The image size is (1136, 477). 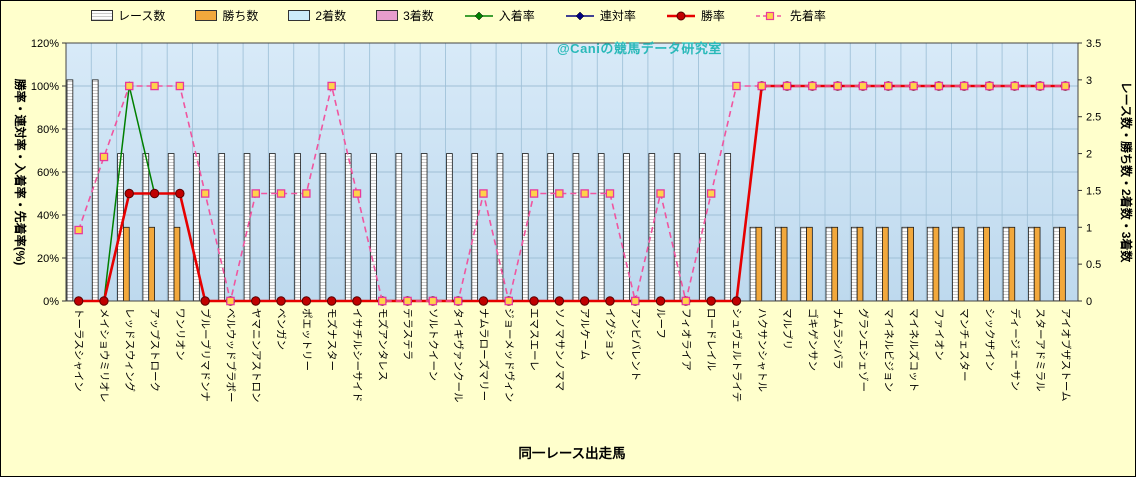 I want to click on svg-text: エマスエーレ, so click(x=534, y=339).